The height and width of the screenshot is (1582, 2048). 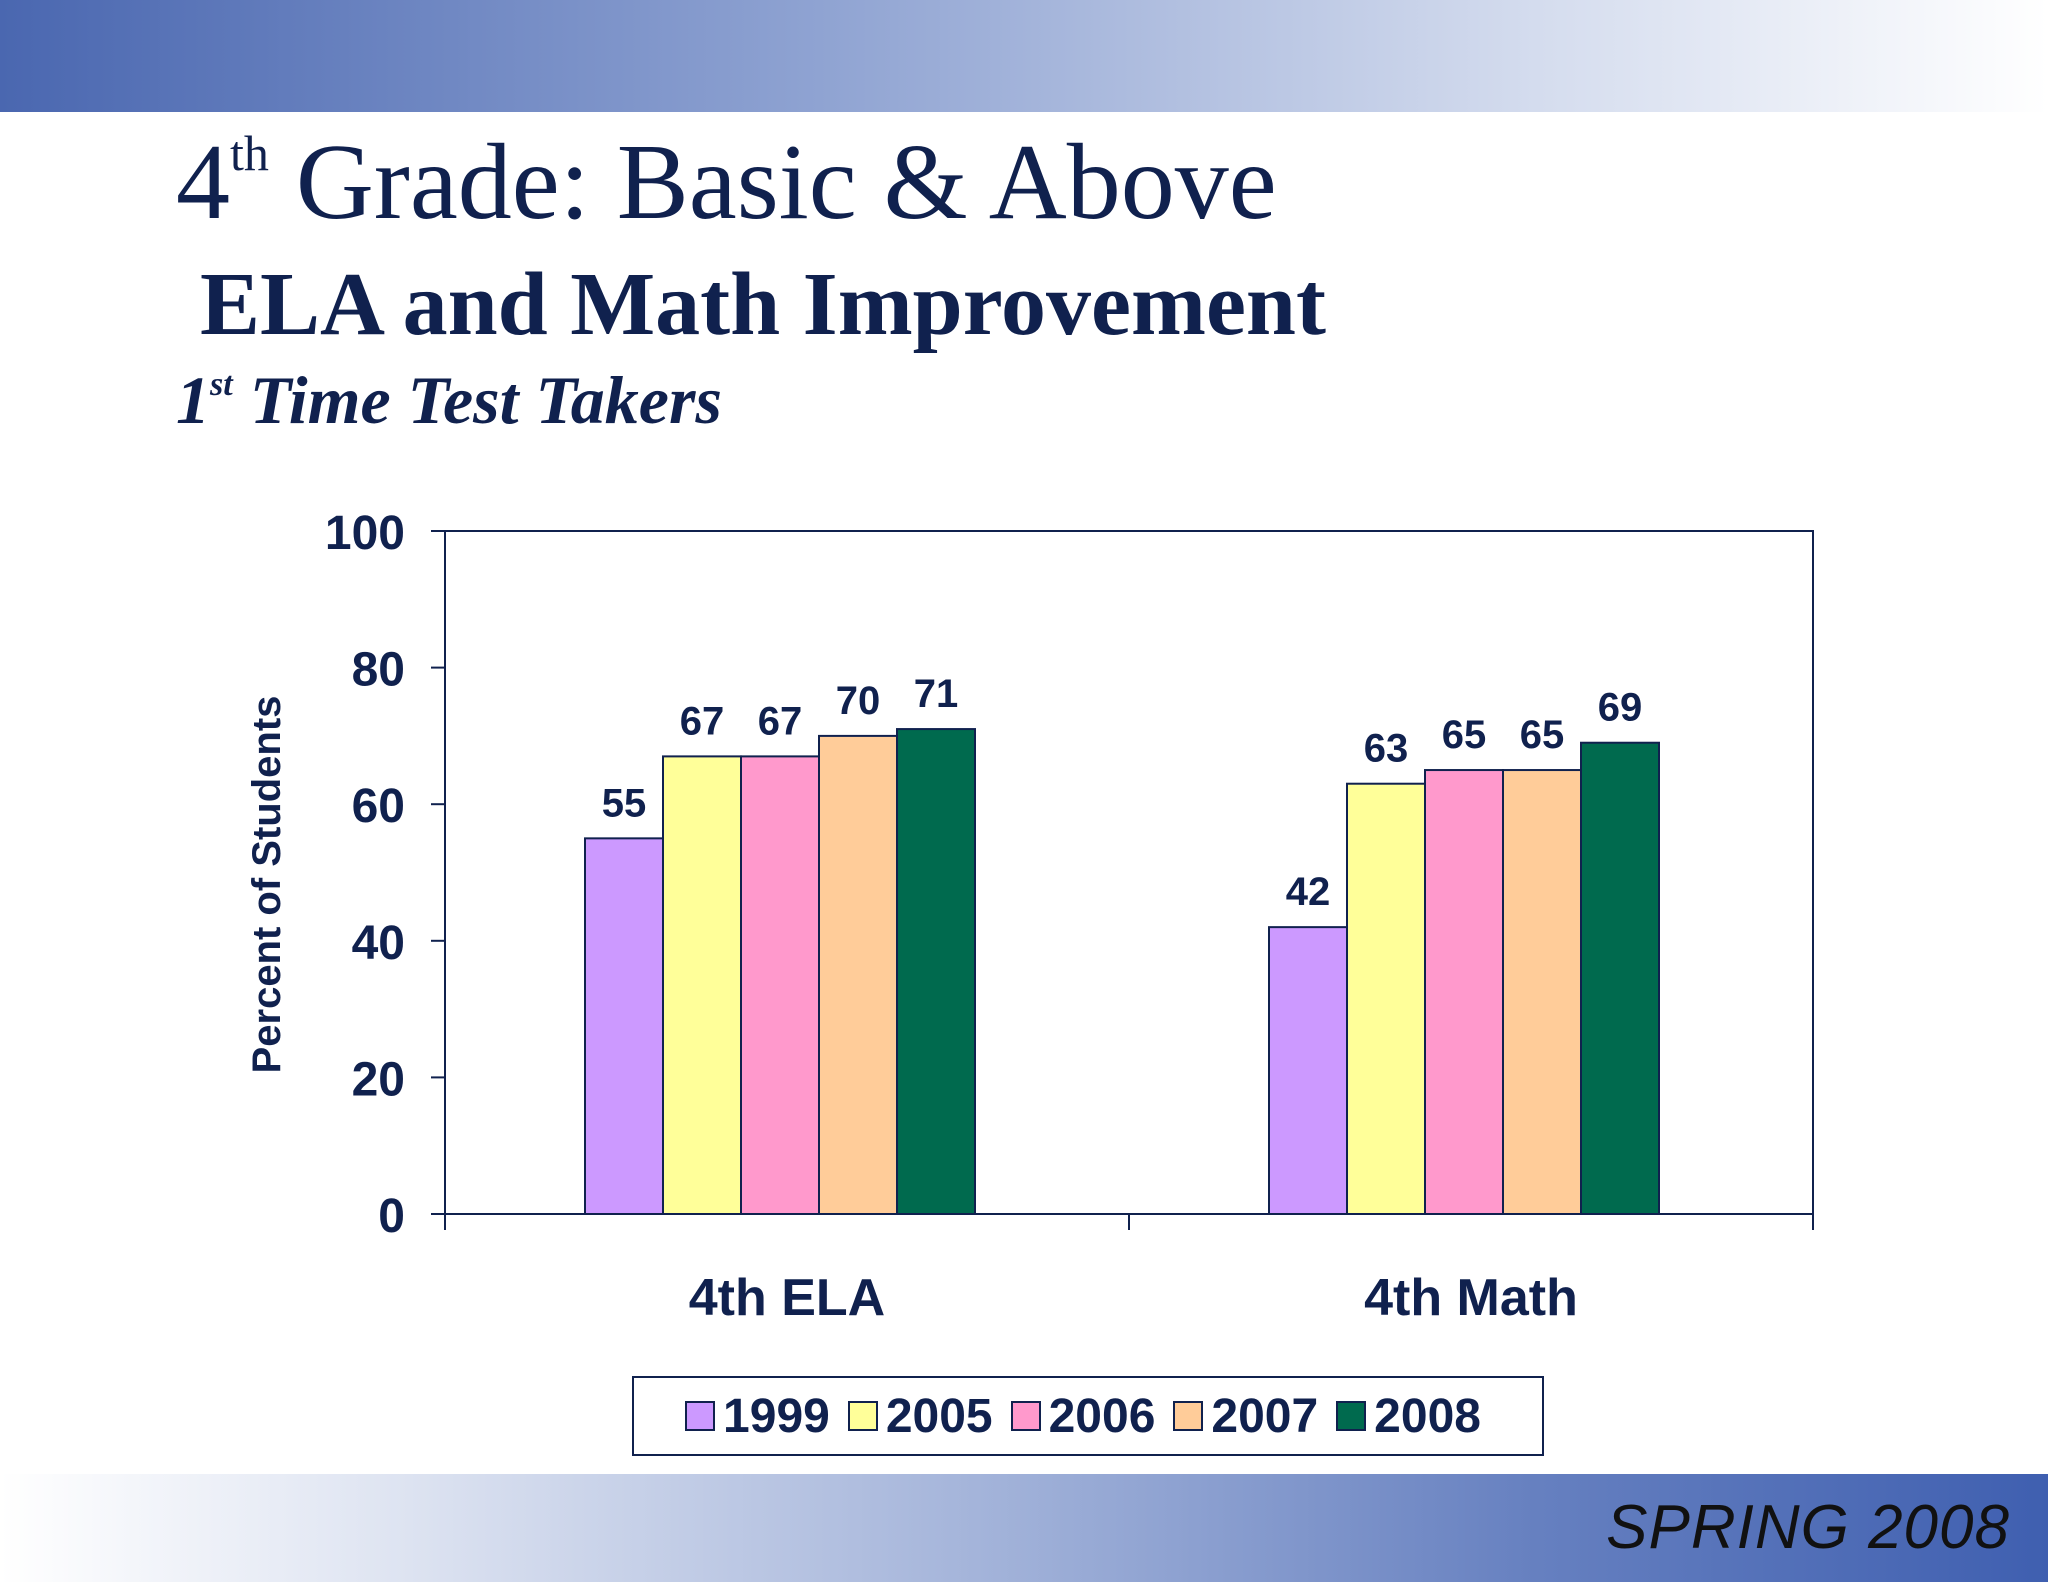 What do you see at coordinates (1464, 992) in the screenshot?
I see `bar-2006-math` at bounding box center [1464, 992].